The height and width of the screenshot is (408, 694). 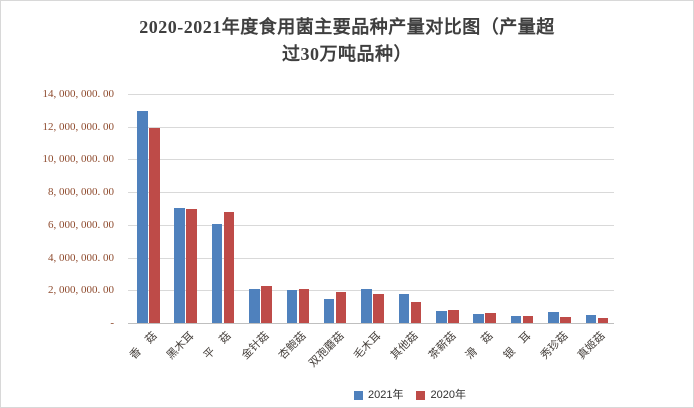 What do you see at coordinates (370, 360) in the screenshot?
I see `x-axis: 香 菇黑木耳平 菇金针菇 杏鲍菇 双孢蘑菇 毛木耳 其他菇 茶薪菇滑 菇银 耳秀珍菇 真姬菇` at bounding box center [370, 360].